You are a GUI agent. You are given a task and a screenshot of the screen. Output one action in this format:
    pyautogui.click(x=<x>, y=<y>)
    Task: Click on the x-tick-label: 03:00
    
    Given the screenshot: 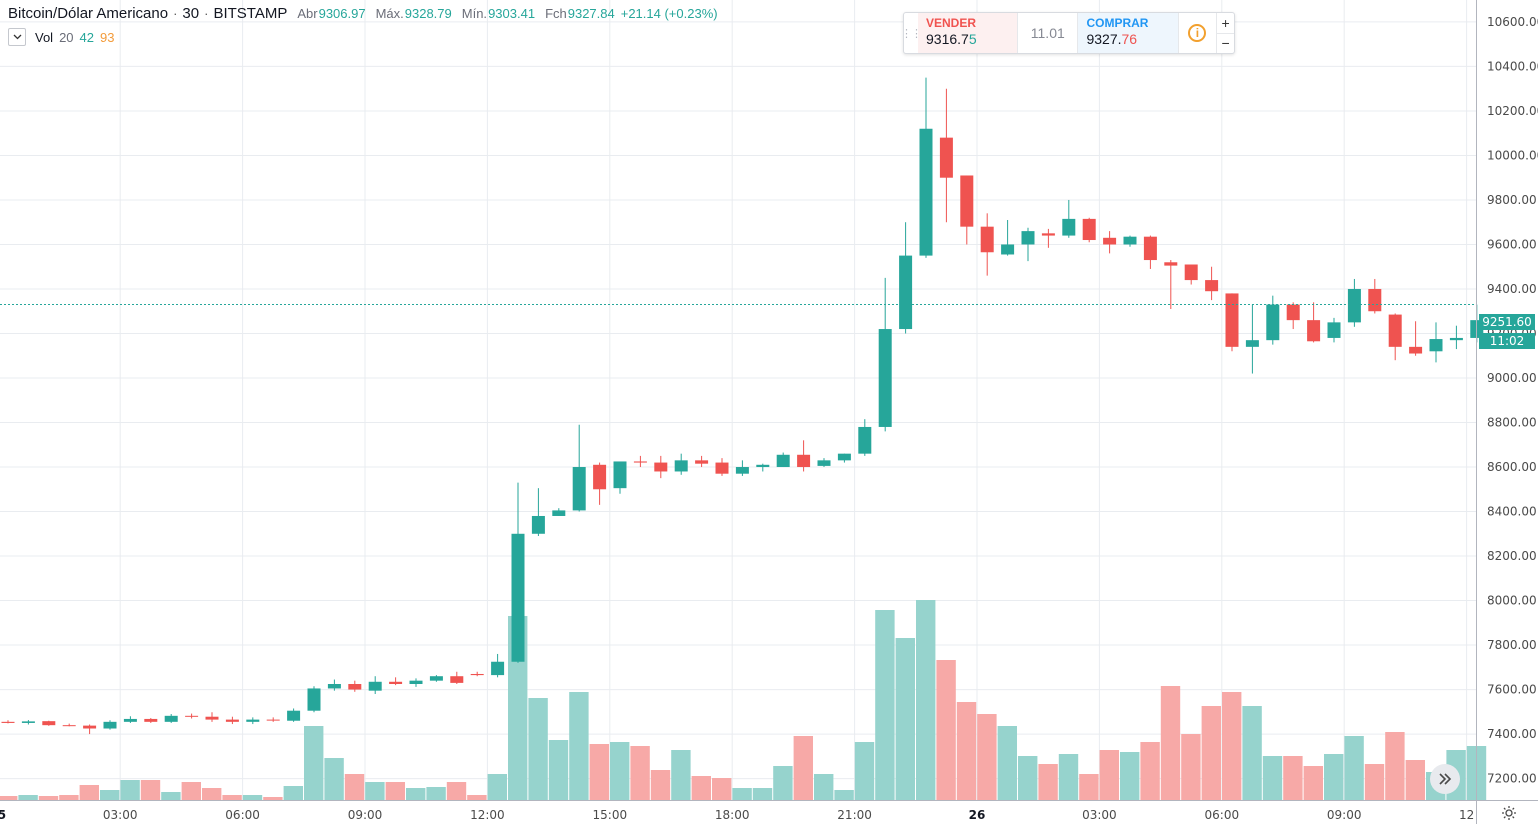 What is the action you would take?
    pyautogui.click(x=120, y=815)
    